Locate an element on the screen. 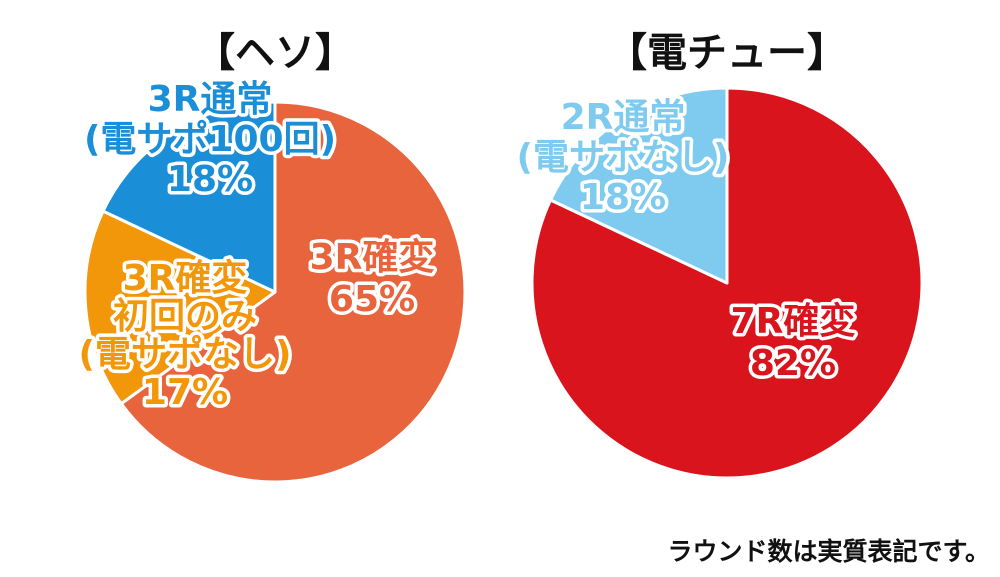 Image resolution: width=1000 pixels, height=577 pixels. denchu-slice-label-1-line-0: 2R通常 is located at coordinates (623, 117).